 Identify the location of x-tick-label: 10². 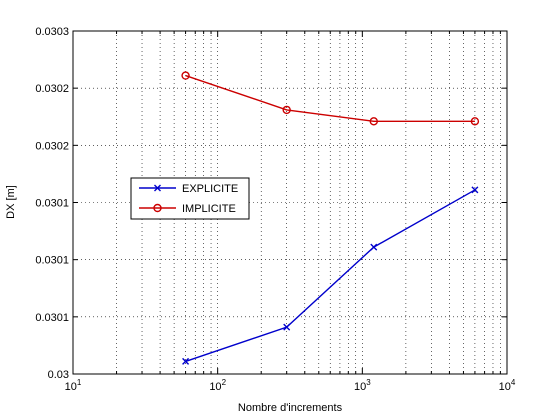
(217, 385).